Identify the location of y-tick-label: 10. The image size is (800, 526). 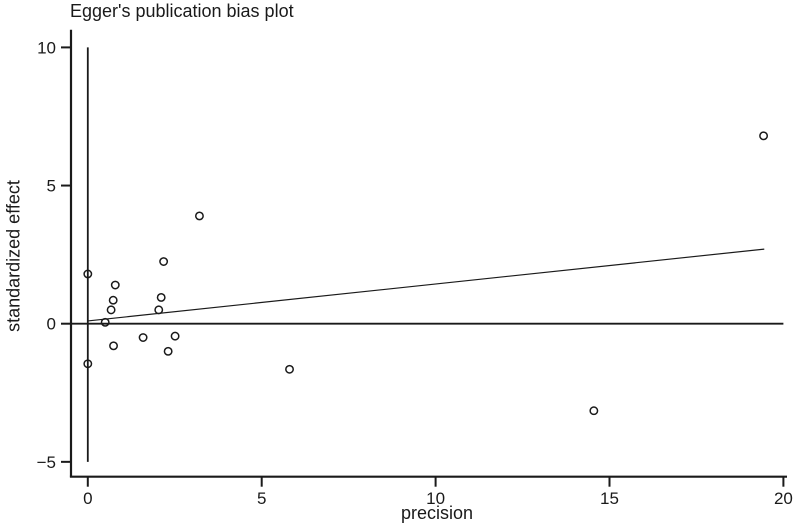
(46, 47).